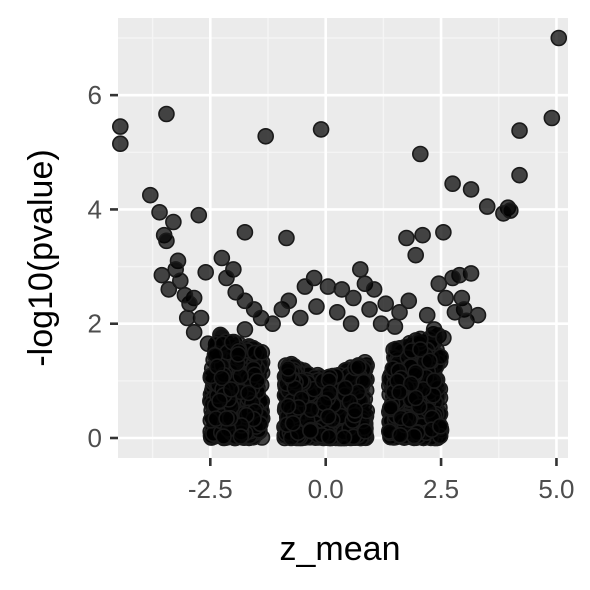 The height and width of the screenshot is (590, 590). Describe the element at coordinates (381, 481) in the screenshot. I see `x-axis: -2.5 0.0 2.5 5.0` at that location.